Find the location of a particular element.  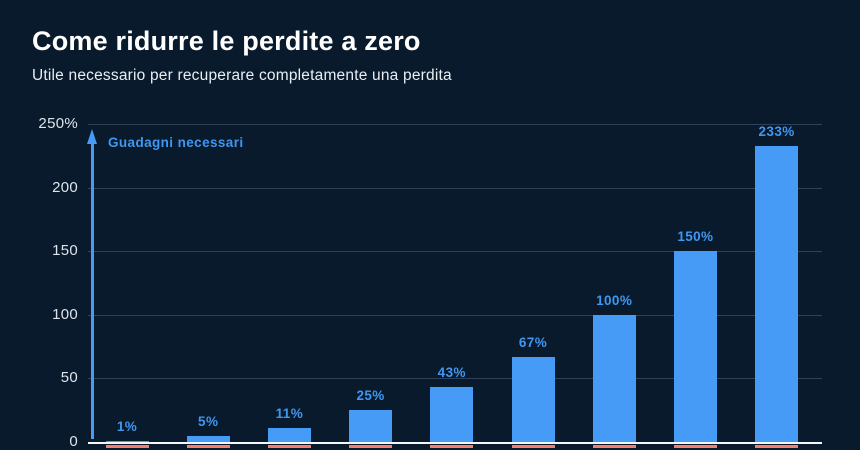

bar-value-label: 1% is located at coordinates (127, 426).